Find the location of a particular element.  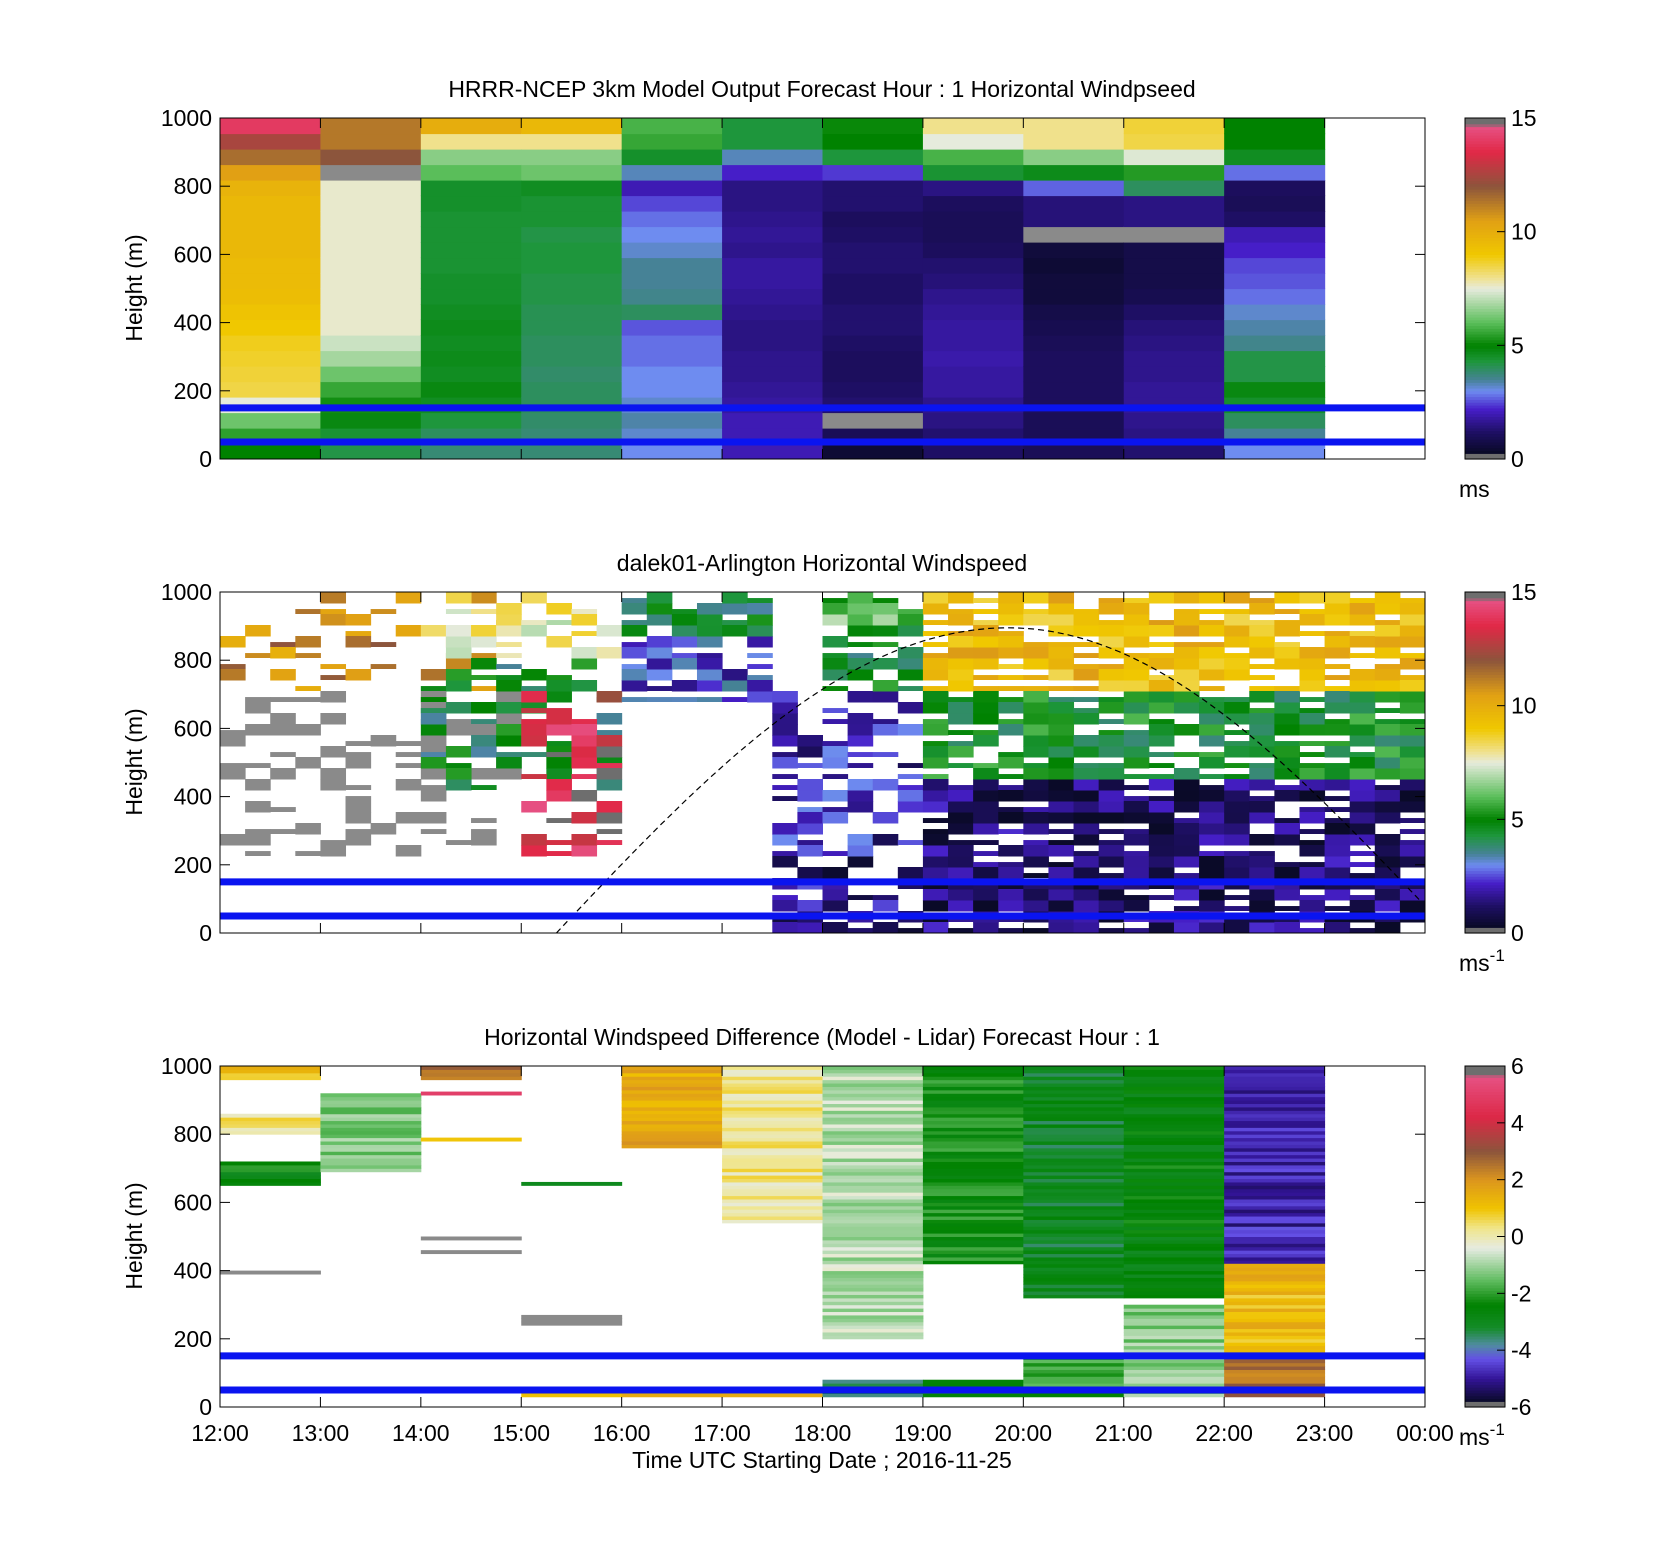

colorbar-tick-label: -2 is located at coordinates (1521, 1293).